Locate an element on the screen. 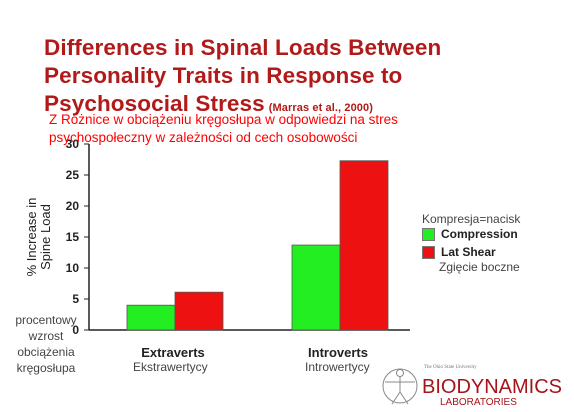  bar-extraverts-compression is located at coordinates (151, 317).